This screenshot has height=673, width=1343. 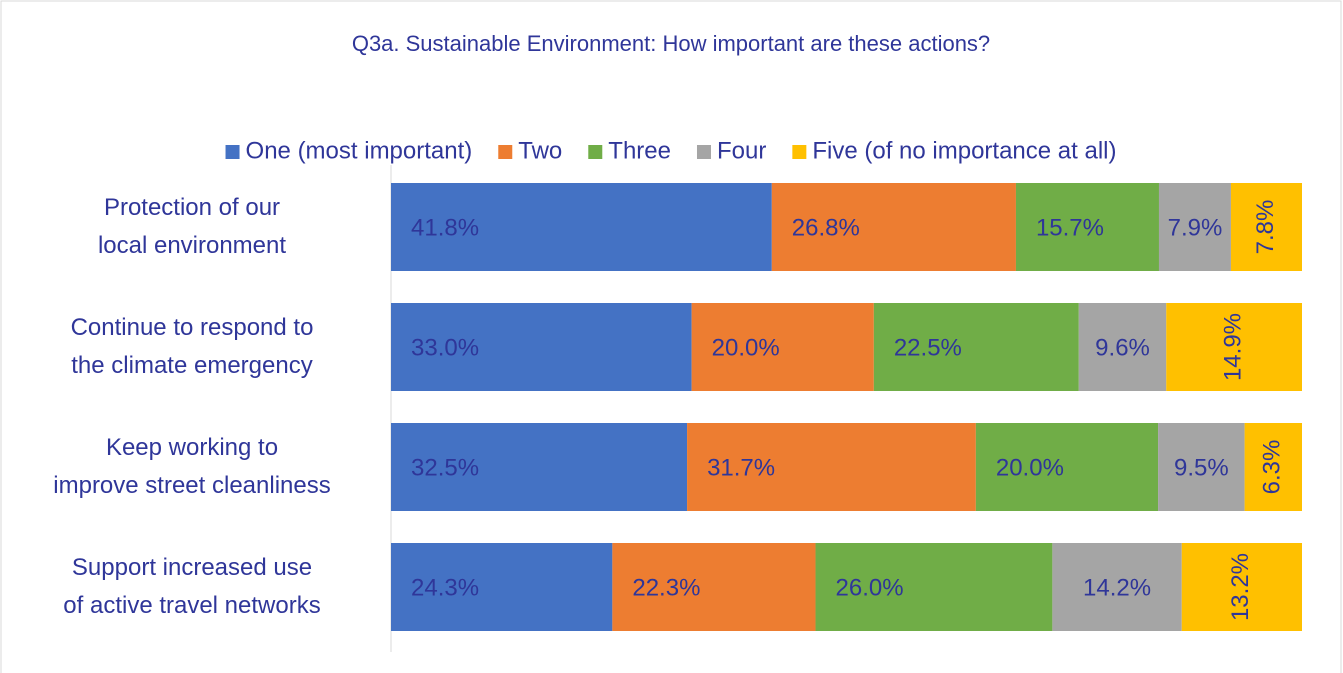 I want to click on legend-label: Four, so click(x=741, y=150).